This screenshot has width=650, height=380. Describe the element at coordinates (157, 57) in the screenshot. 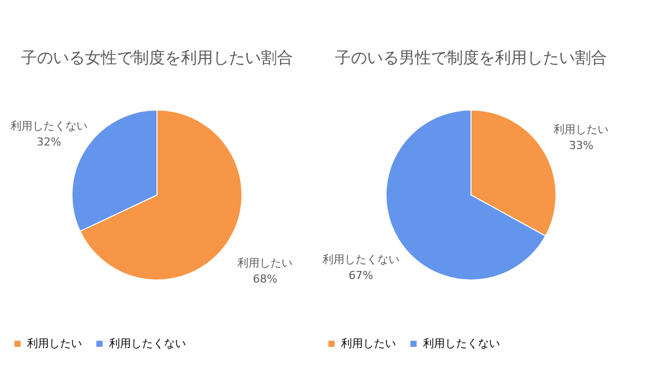

I see `chart-title: 子のいる女性で制度を利用したい割合` at that location.